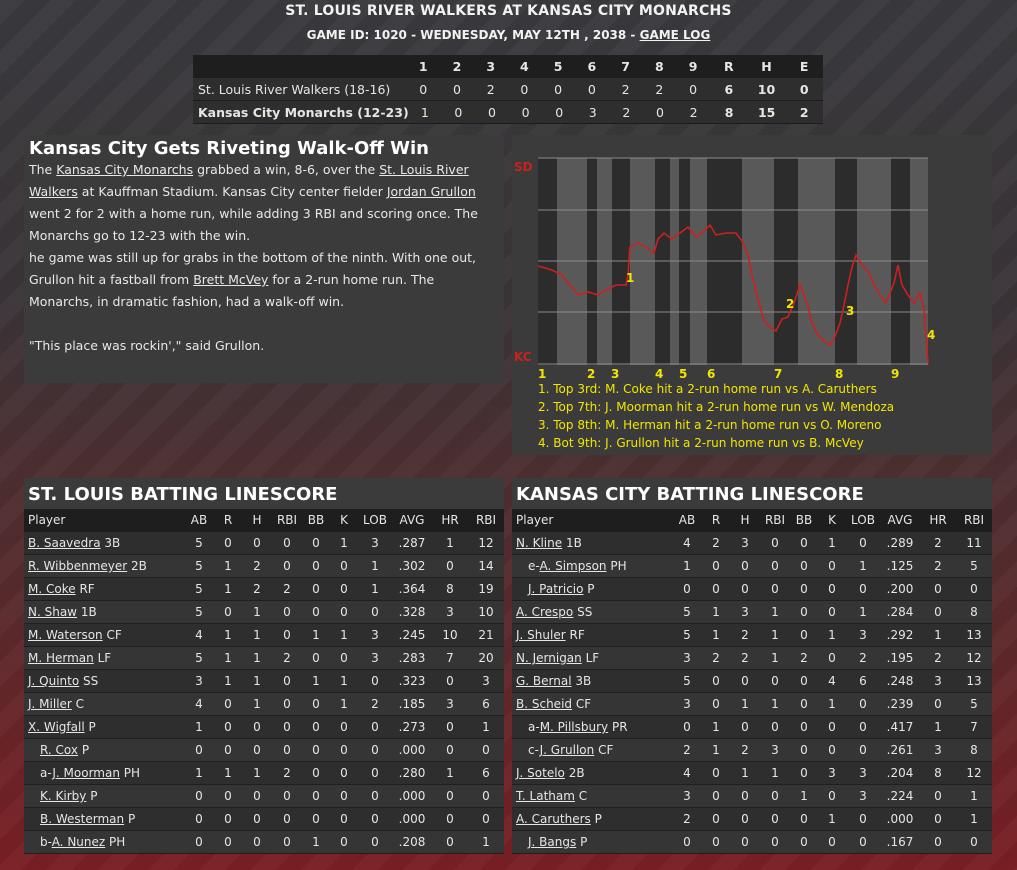  I want to click on player-link: J. Grullon, so click(567, 750).